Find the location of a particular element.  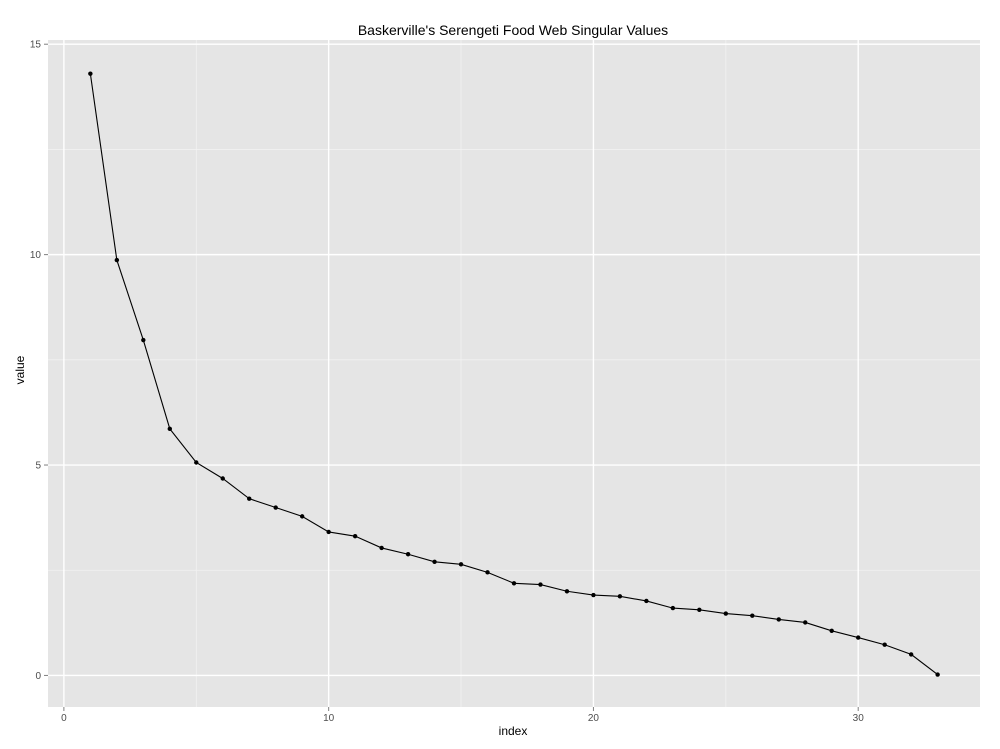

x-tick-label: 0 is located at coordinates (64, 718).